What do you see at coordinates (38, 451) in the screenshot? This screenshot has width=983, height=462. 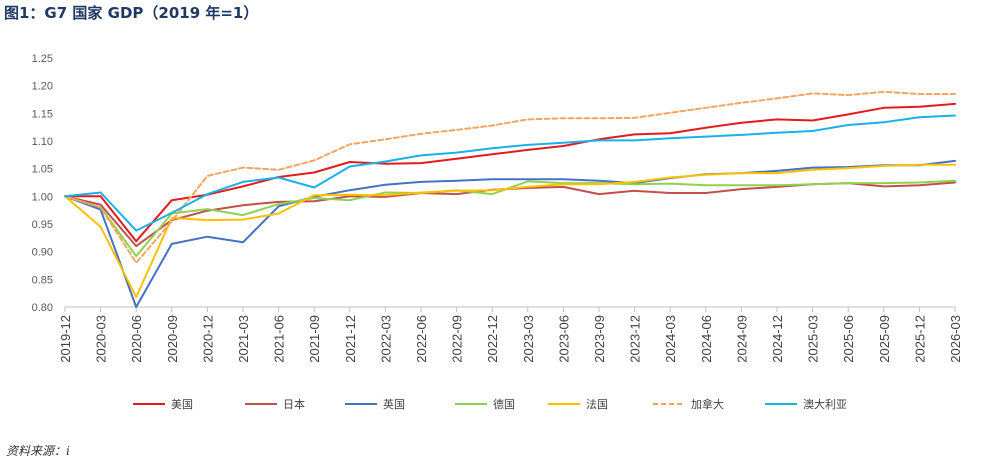 I see `source-note: 资料来源：i` at bounding box center [38, 451].